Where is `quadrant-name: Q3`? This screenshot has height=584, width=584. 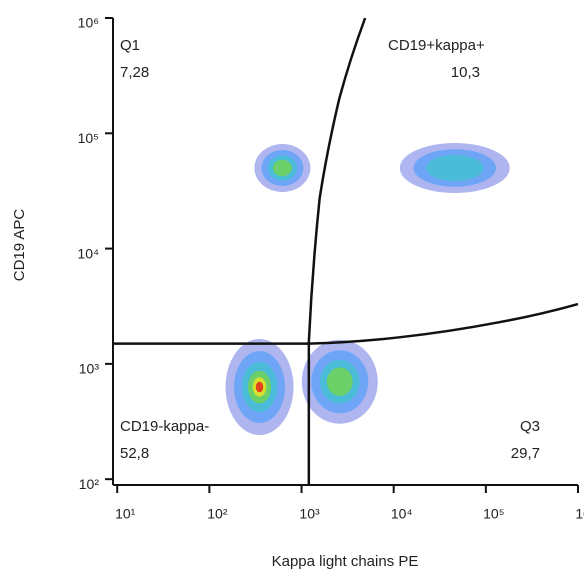 quadrant-name: Q3 is located at coordinates (530, 426).